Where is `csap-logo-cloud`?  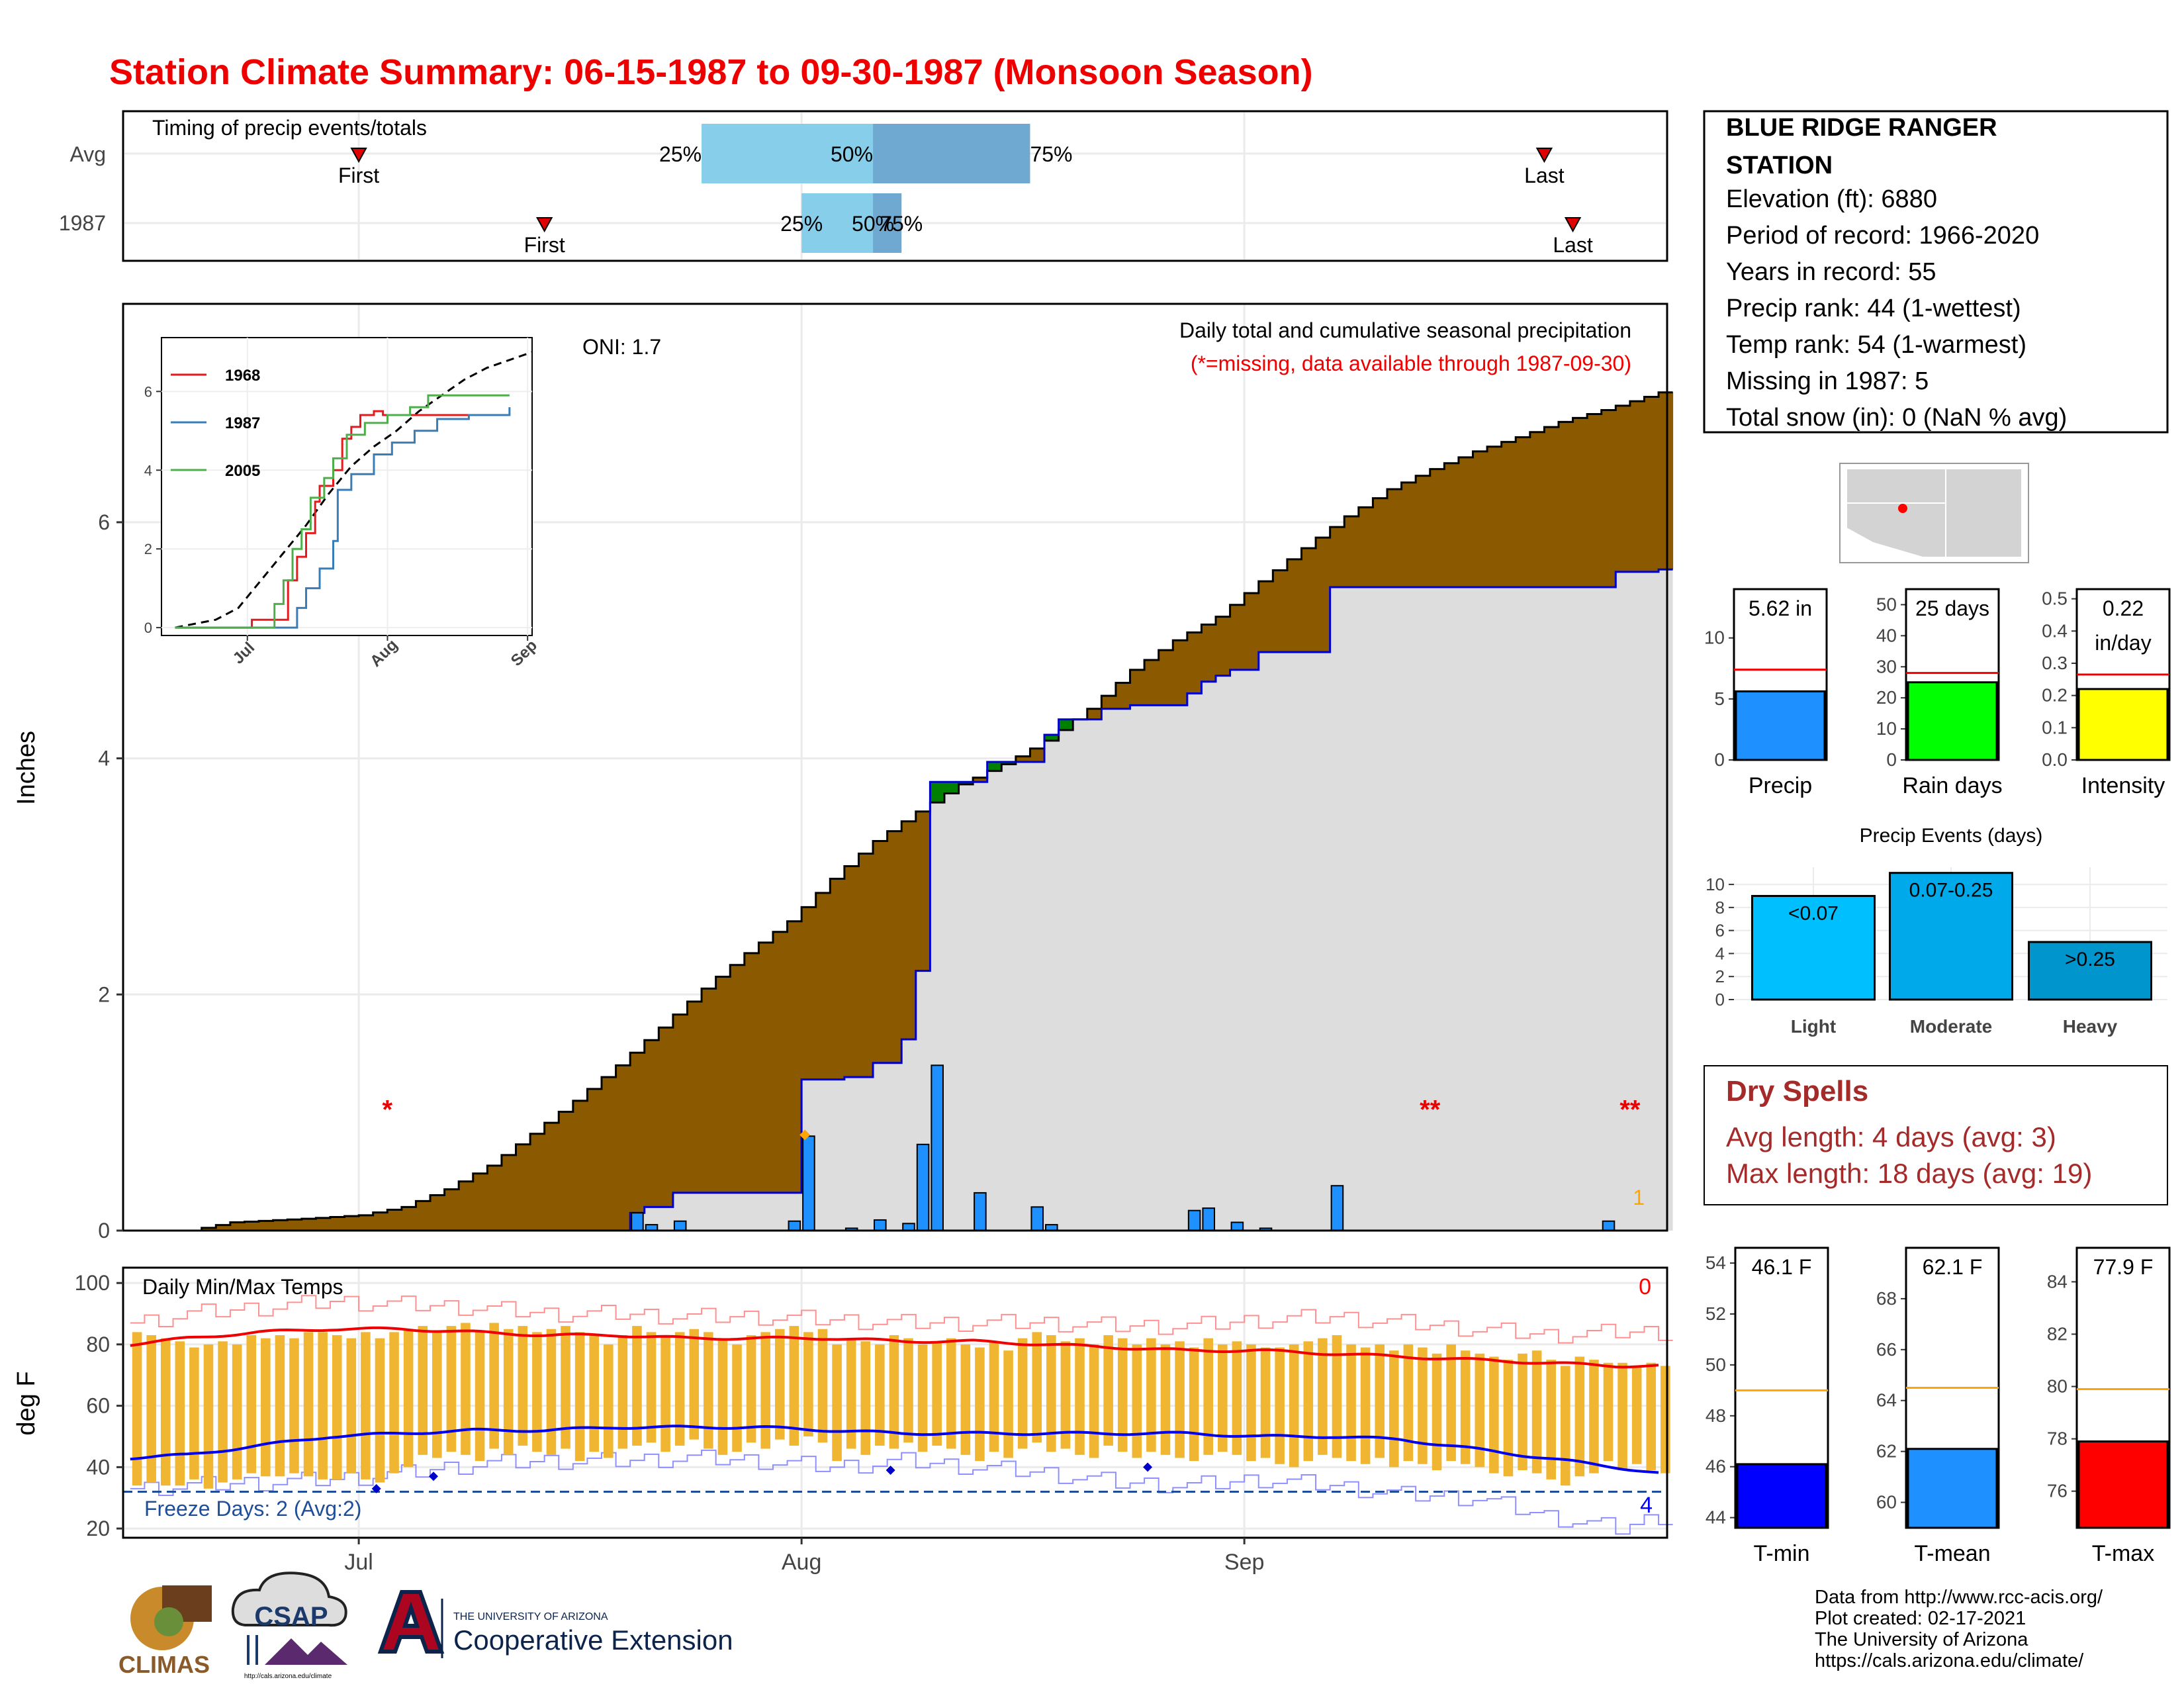 csap-logo-cloud is located at coordinates (289, 1599).